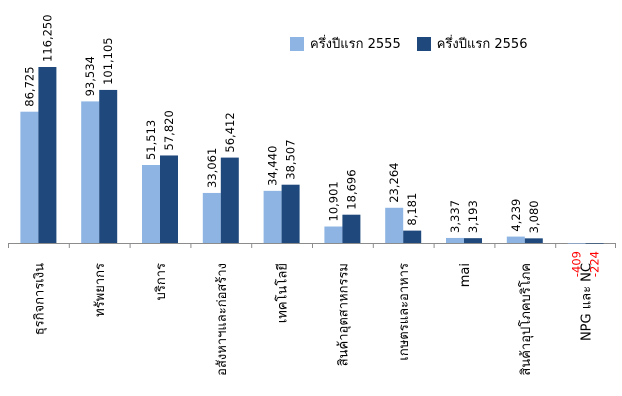 The image size is (622, 396). I want to click on data-label: 3,080, so click(534, 216).